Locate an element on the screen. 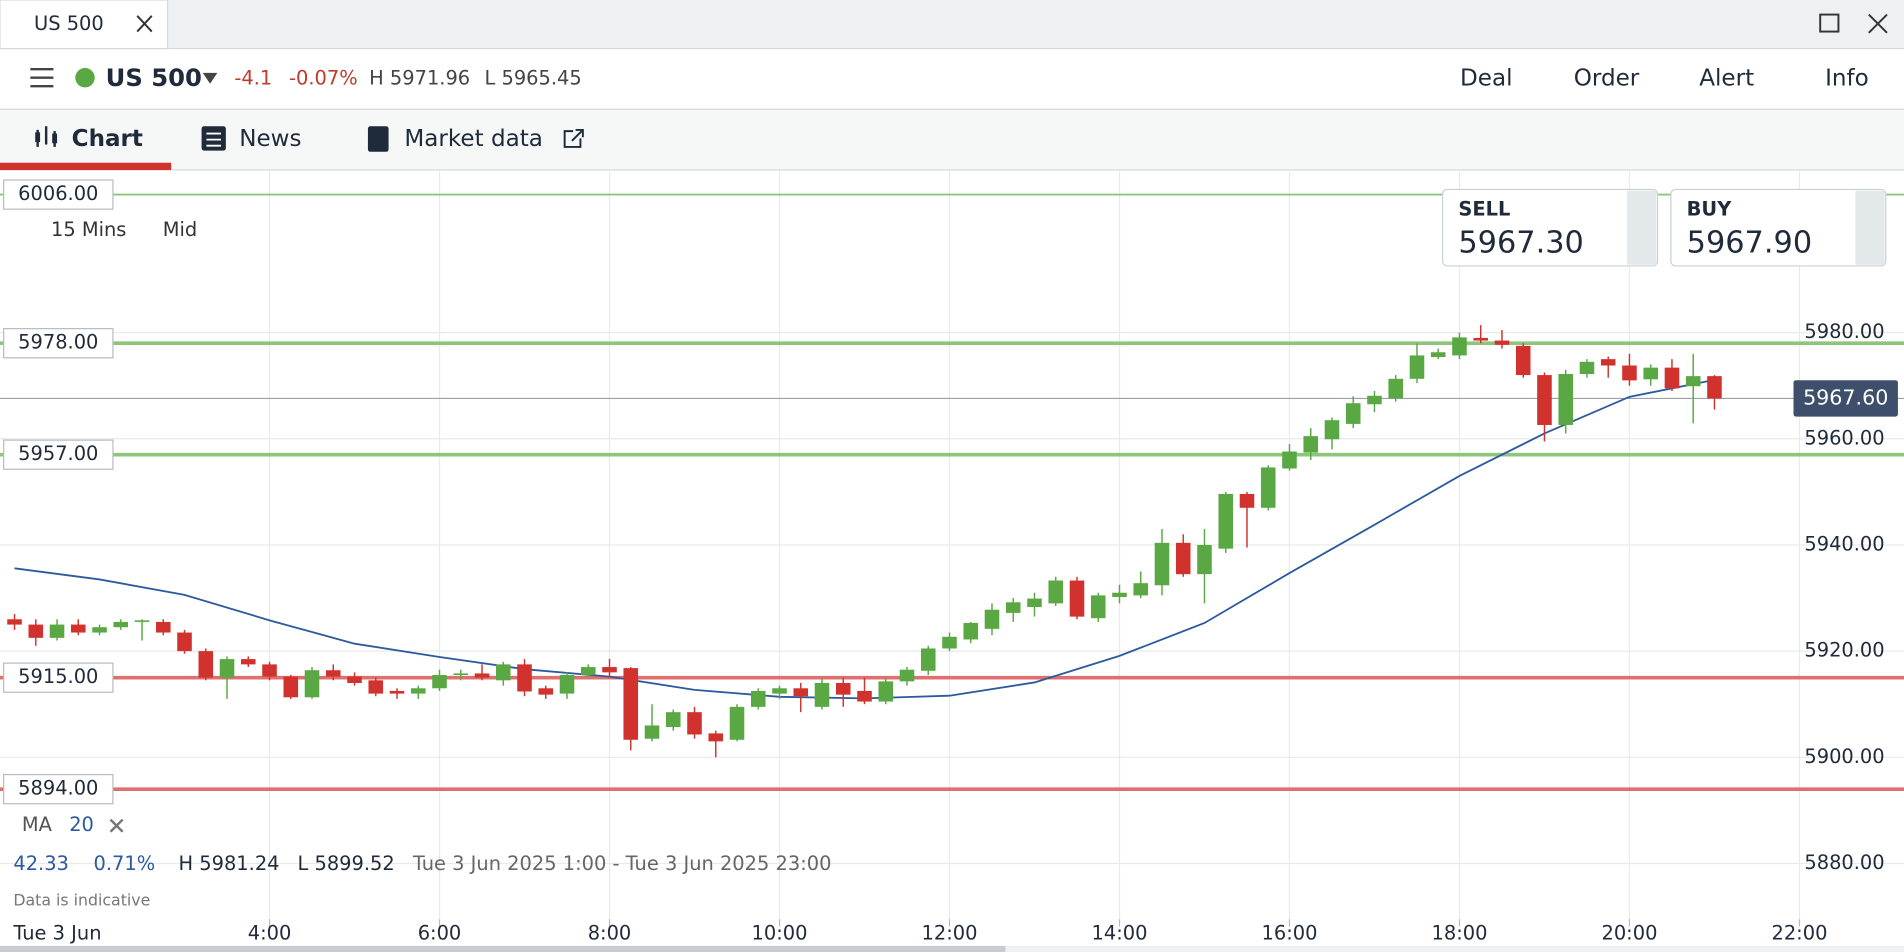  summary-high: H 5981.24 is located at coordinates (229, 863).